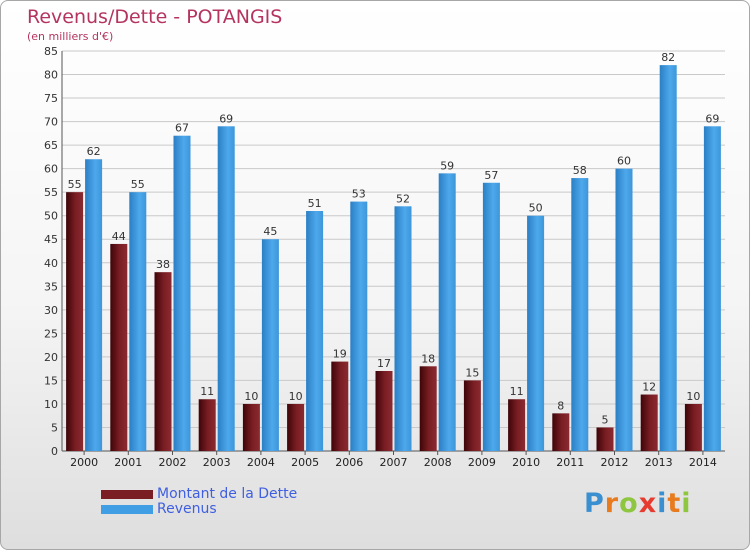 The height and width of the screenshot is (550, 750). I want to click on data-label-dette: 15, so click(472, 372).